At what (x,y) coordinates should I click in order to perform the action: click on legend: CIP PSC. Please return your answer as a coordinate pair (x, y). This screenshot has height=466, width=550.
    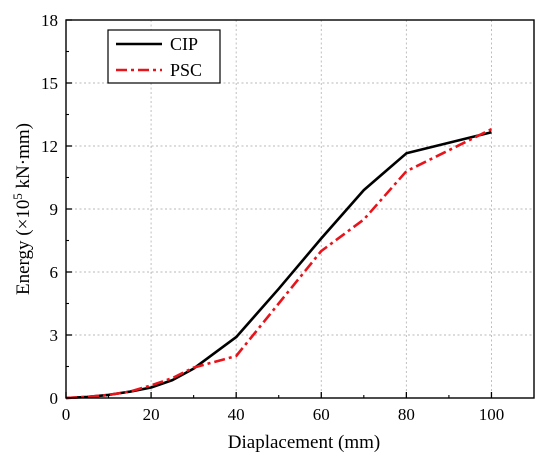
    Looking at the image, I should click on (164, 56).